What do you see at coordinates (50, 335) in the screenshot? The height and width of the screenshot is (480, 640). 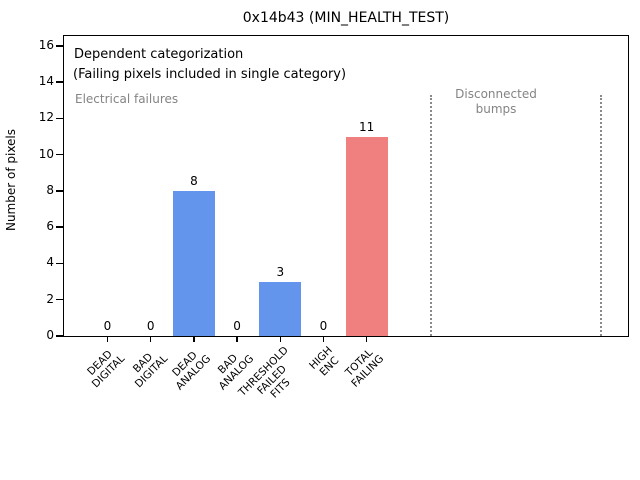 I see `y-tick-label: 0` at bounding box center [50, 335].